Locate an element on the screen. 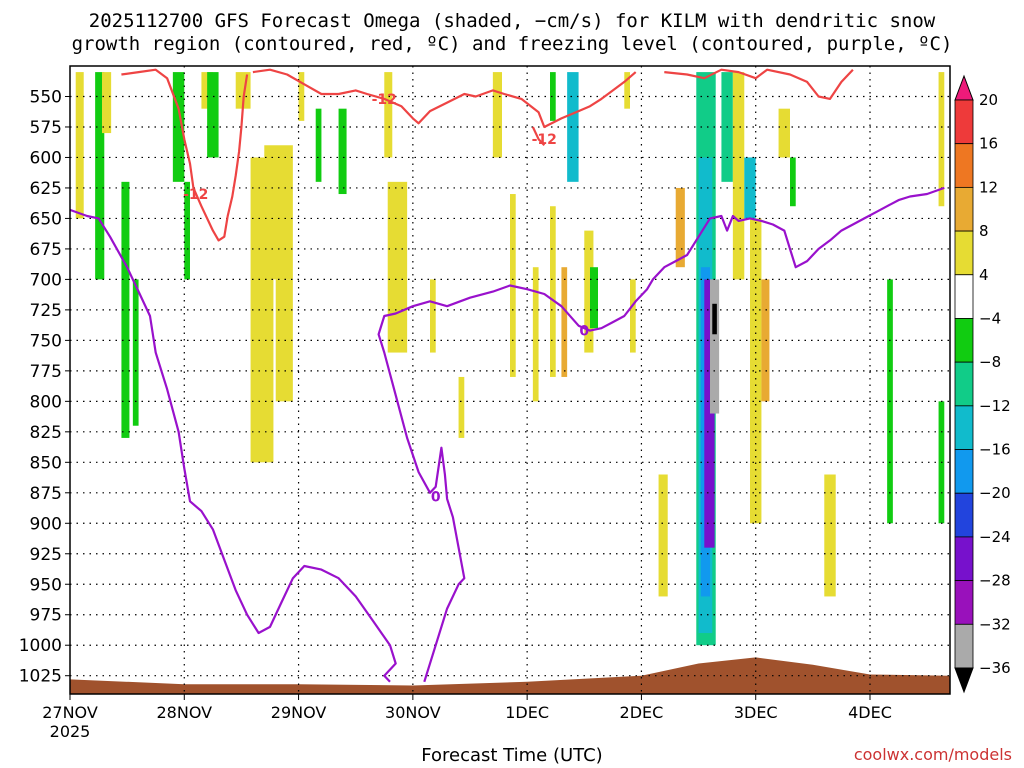 The image size is (1024, 768). colorbar-label-13: −36 is located at coordinates (995, 668).